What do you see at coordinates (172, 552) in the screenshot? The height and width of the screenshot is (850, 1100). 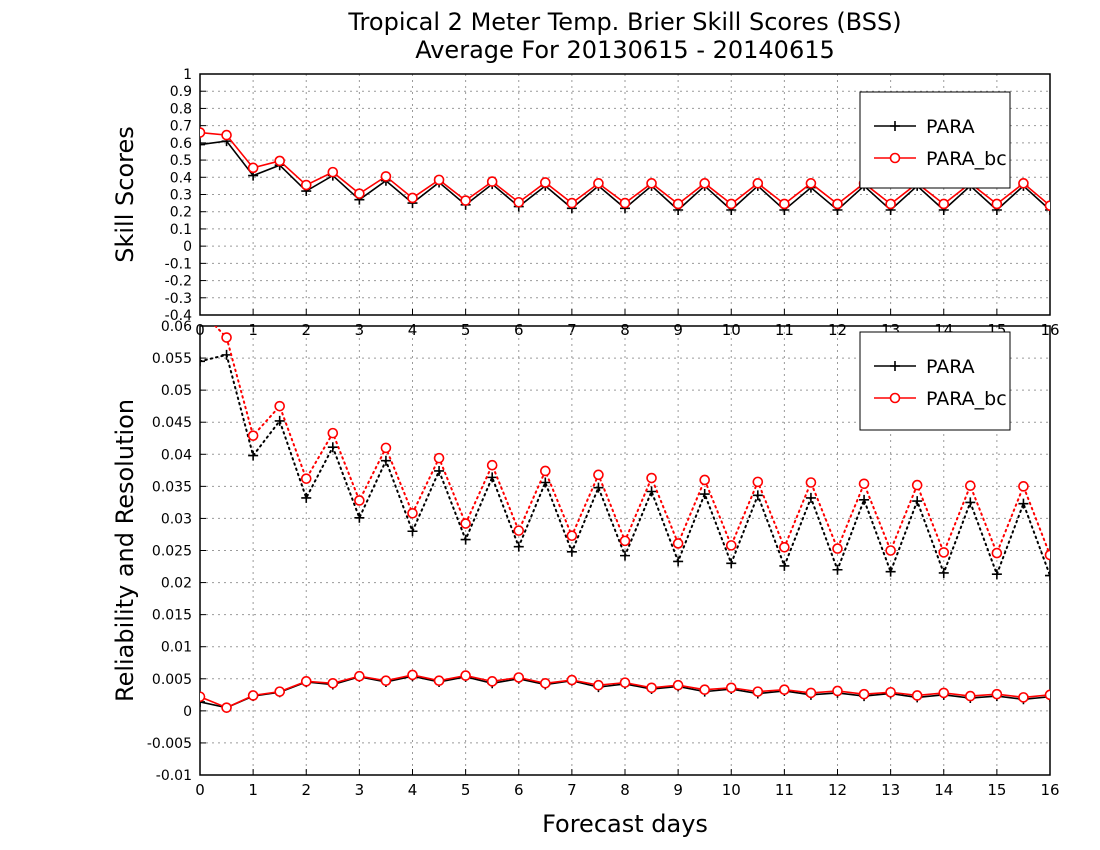 I see `y-tick-label: 0.025` at bounding box center [172, 552].